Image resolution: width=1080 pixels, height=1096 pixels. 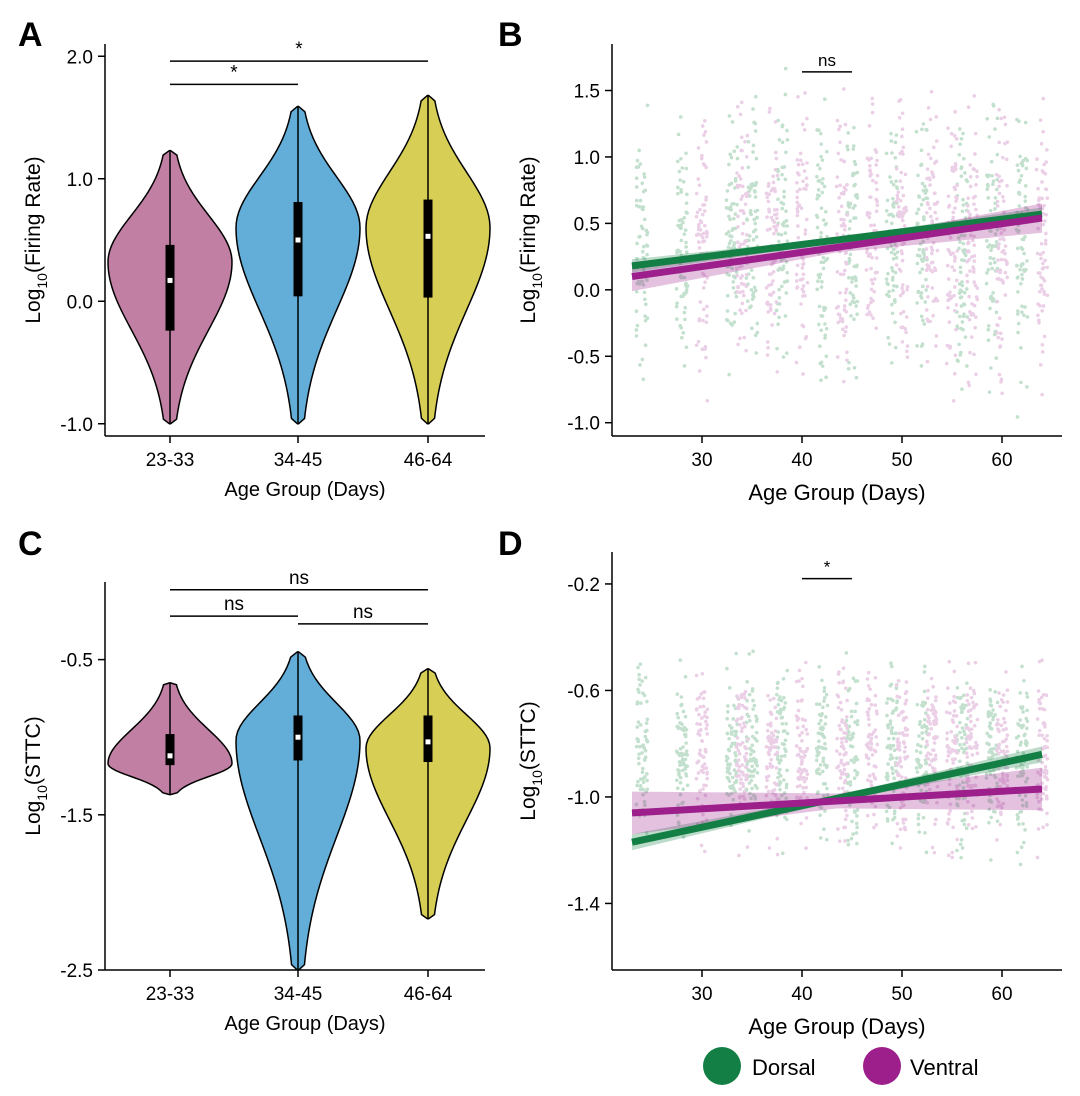 What do you see at coordinates (836, 1026) in the screenshot?
I see `x-axis-label: Age Group (Days)` at bounding box center [836, 1026].